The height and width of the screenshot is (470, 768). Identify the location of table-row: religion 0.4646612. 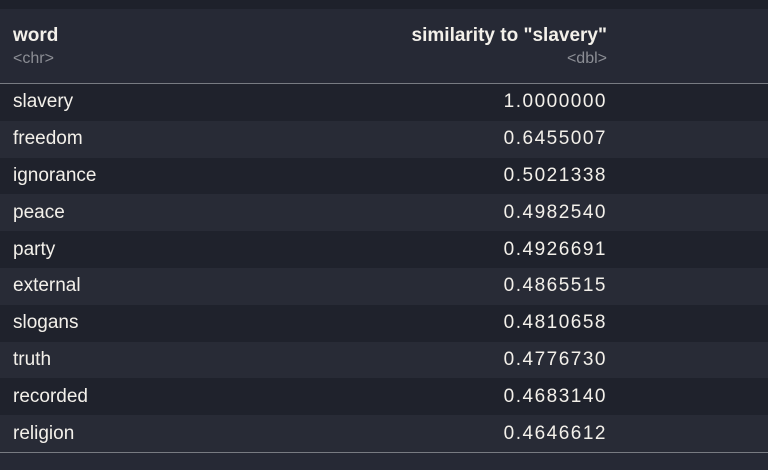
(384, 433).